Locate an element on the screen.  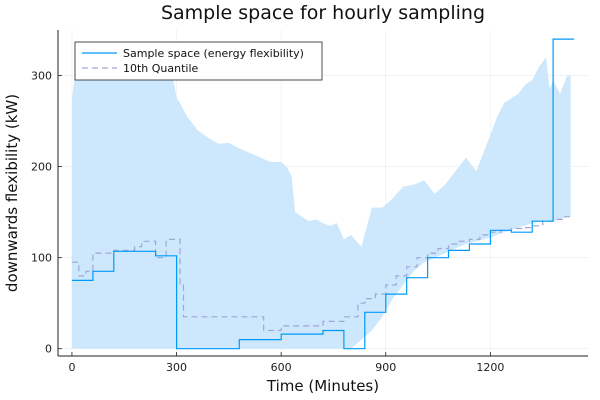
y-axis-label: downwards flexibility (kW) is located at coordinates (12, 193).